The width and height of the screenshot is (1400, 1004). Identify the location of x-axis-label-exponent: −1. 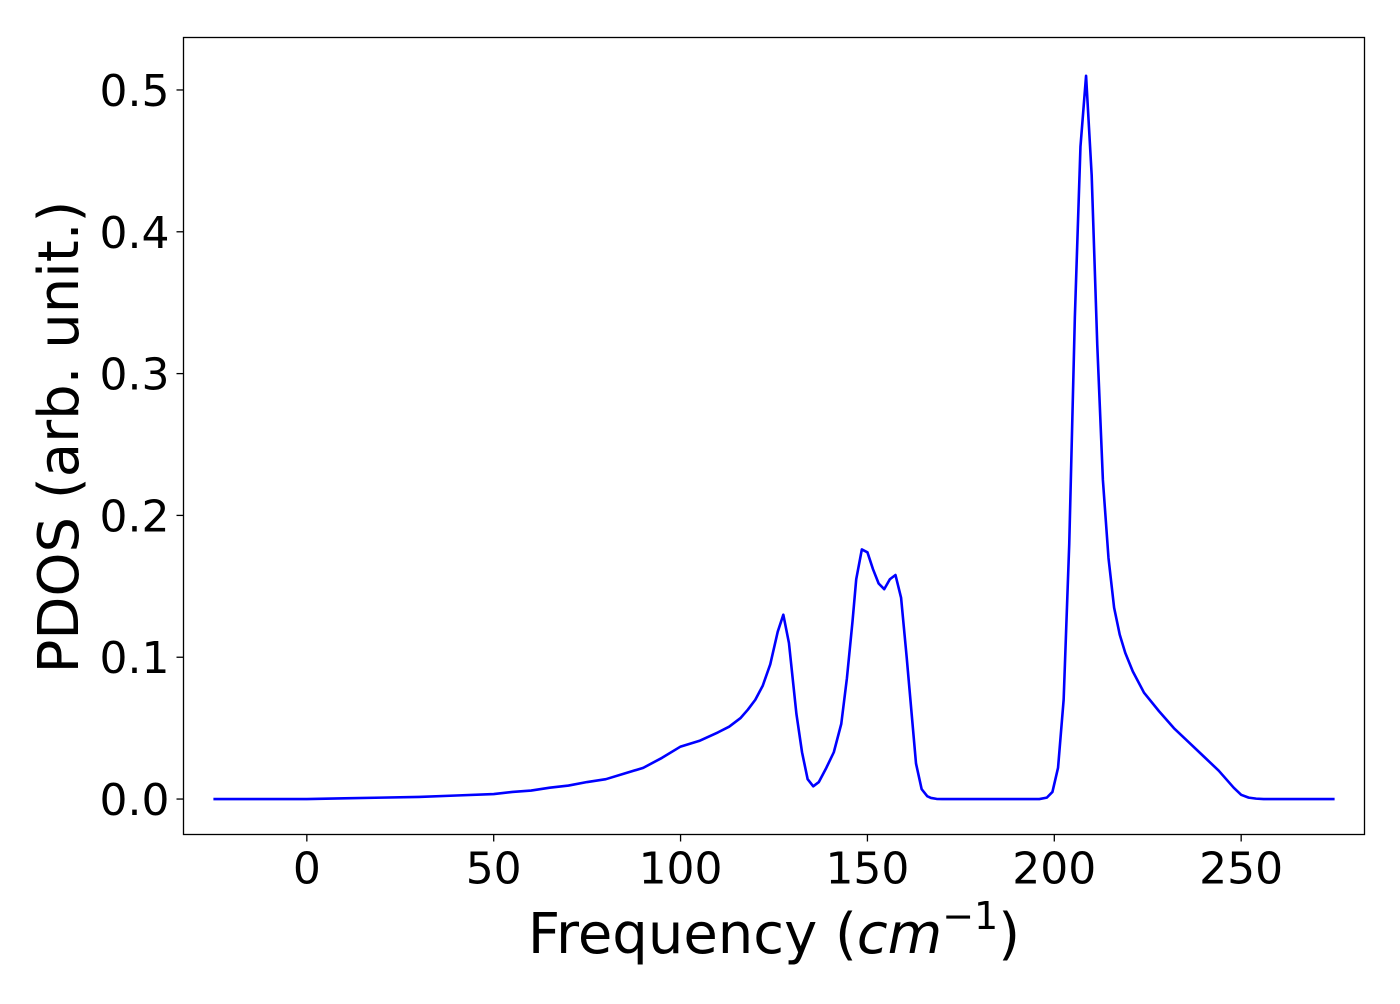
(970, 916).